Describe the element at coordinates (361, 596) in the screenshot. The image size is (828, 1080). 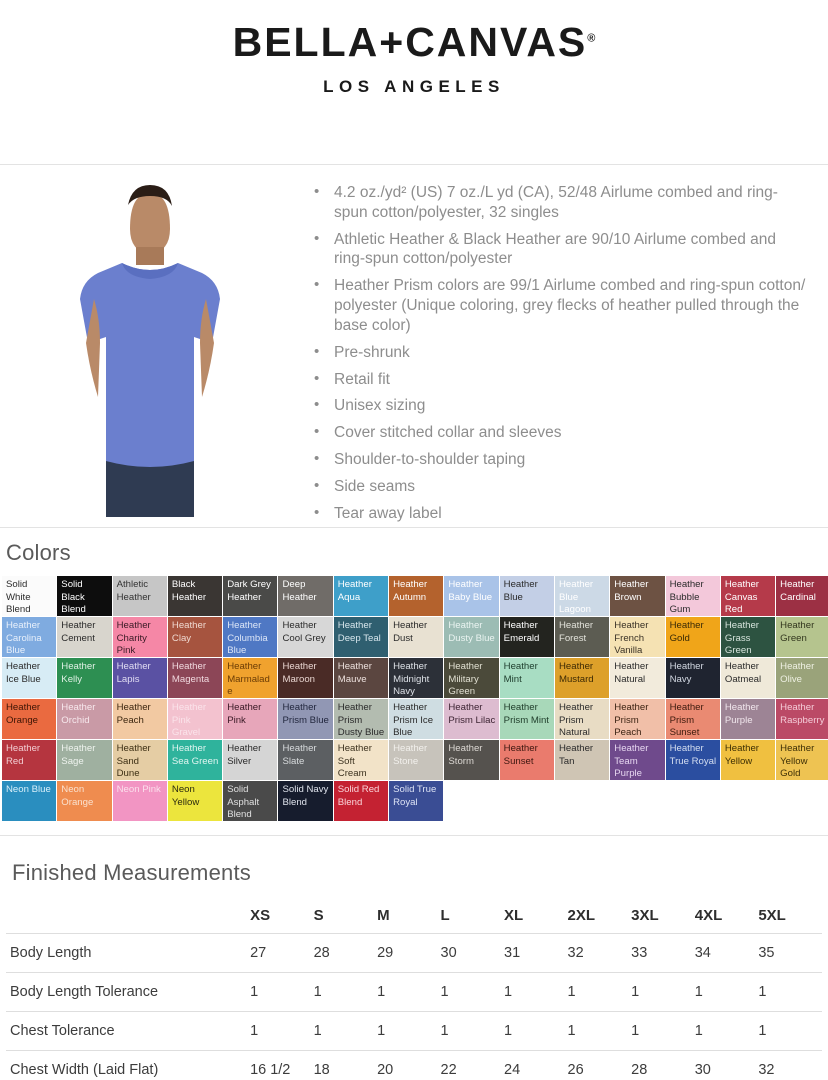
I see `color-swatch: Heather Aqua` at that location.